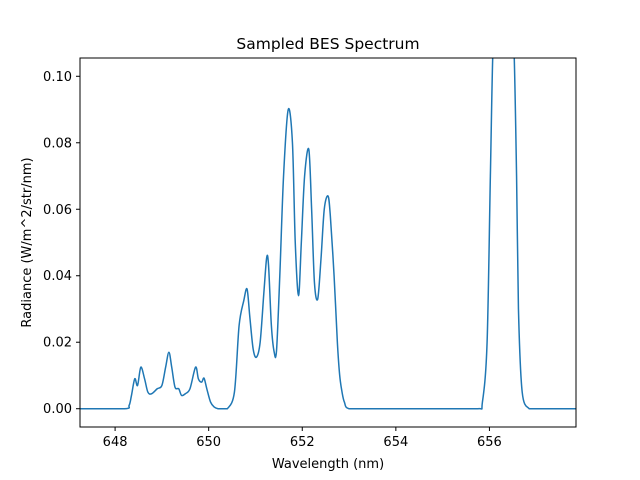 The height and width of the screenshot is (480, 640). Describe the element at coordinates (27, 242) in the screenshot. I see `y-axis-label: Radiance (W/m^2/str/nm)` at that location.